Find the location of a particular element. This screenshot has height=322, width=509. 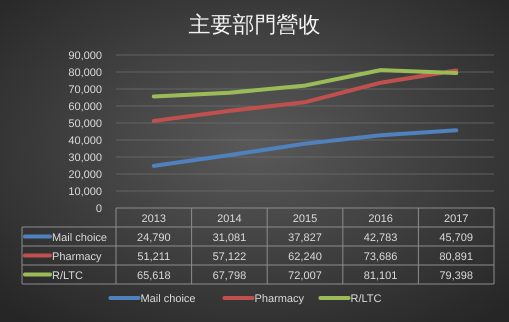

data-label: 65,618 is located at coordinates (153, 276).